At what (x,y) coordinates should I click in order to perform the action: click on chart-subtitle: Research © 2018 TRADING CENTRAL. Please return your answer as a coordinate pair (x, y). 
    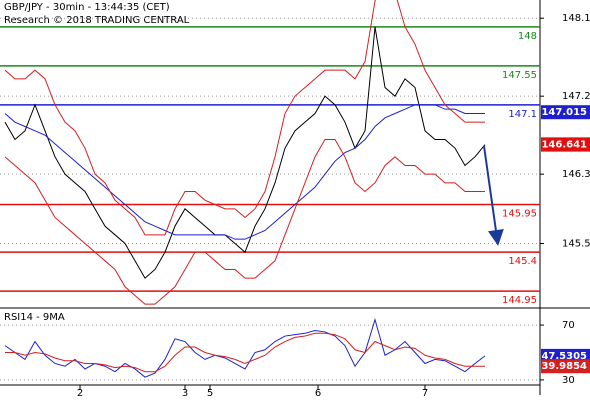
    Looking at the image, I should click on (97, 20).